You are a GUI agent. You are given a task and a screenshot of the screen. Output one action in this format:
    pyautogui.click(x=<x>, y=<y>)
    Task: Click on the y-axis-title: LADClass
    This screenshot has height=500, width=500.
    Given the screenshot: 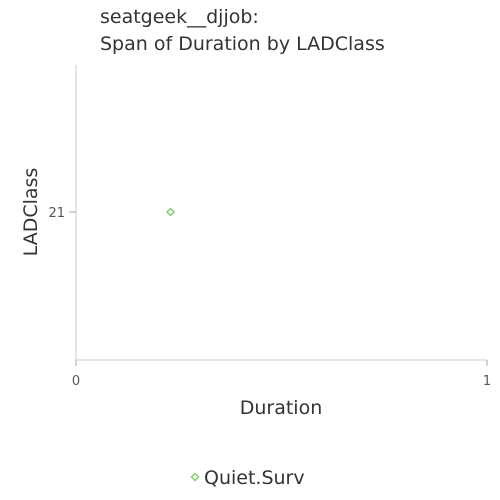 What is the action you would take?
    pyautogui.click(x=31, y=212)
    